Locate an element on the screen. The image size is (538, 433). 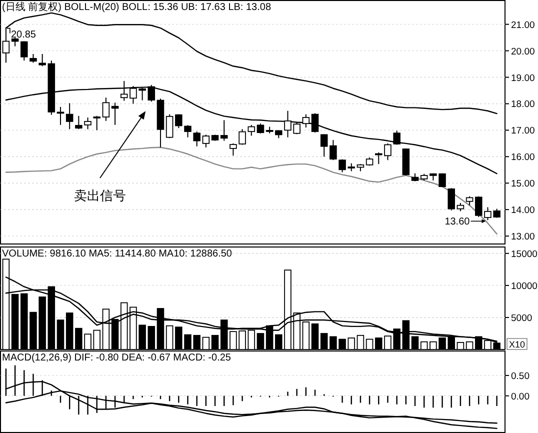
y-tick-label: 17.00 is located at coordinates (523, 131).